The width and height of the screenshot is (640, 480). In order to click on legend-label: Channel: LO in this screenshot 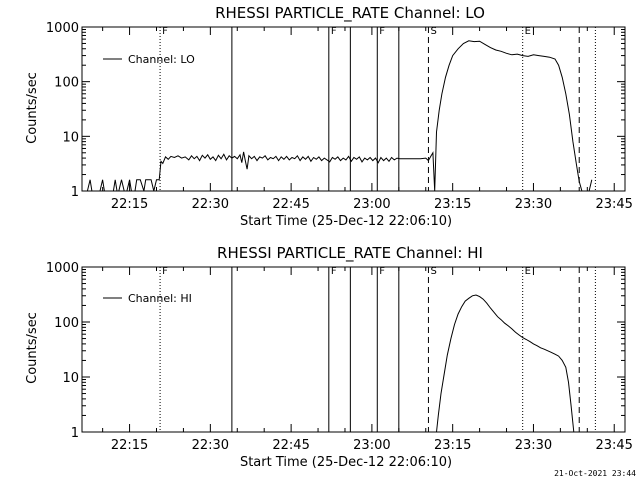, I will do `click(161, 59)`.